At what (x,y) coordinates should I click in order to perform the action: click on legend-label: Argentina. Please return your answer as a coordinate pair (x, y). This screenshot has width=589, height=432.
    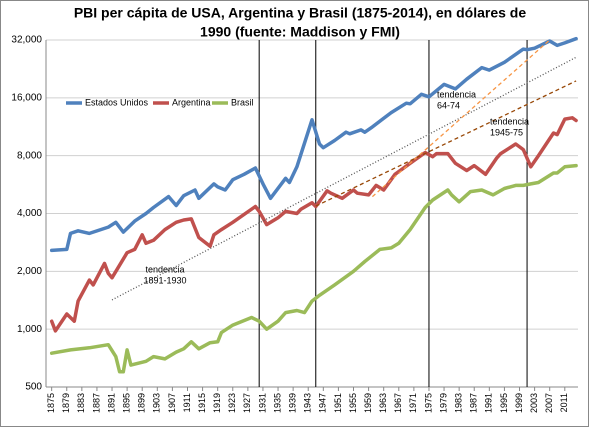
    Looking at the image, I should click on (191, 102).